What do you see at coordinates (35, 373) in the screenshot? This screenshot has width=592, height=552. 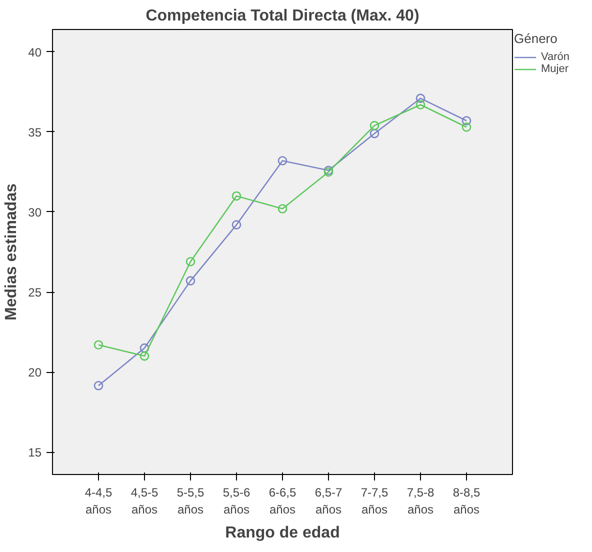 I see `y-tick-label: 20` at bounding box center [35, 373].